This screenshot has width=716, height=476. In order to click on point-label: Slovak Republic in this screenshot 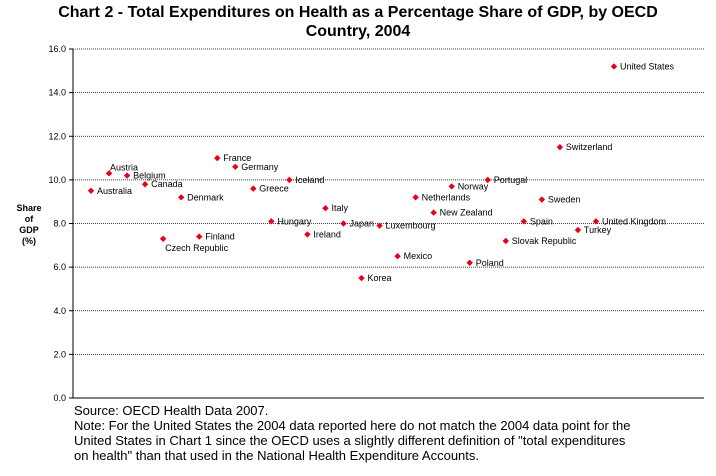, I will do `click(544, 241)`.